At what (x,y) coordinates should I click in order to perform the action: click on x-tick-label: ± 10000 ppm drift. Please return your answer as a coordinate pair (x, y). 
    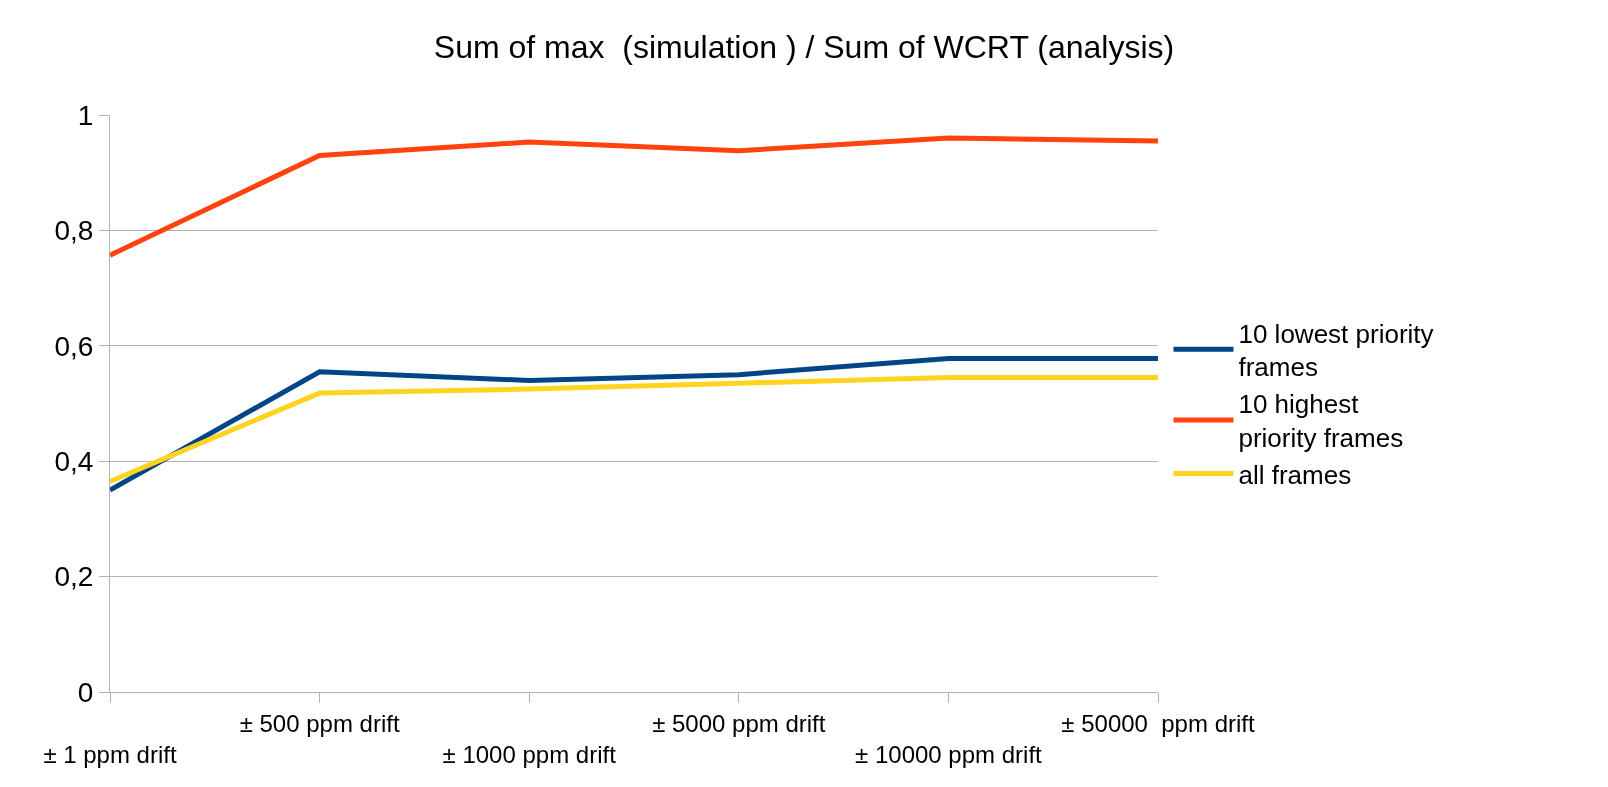
    Looking at the image, I should click on (949, 754).